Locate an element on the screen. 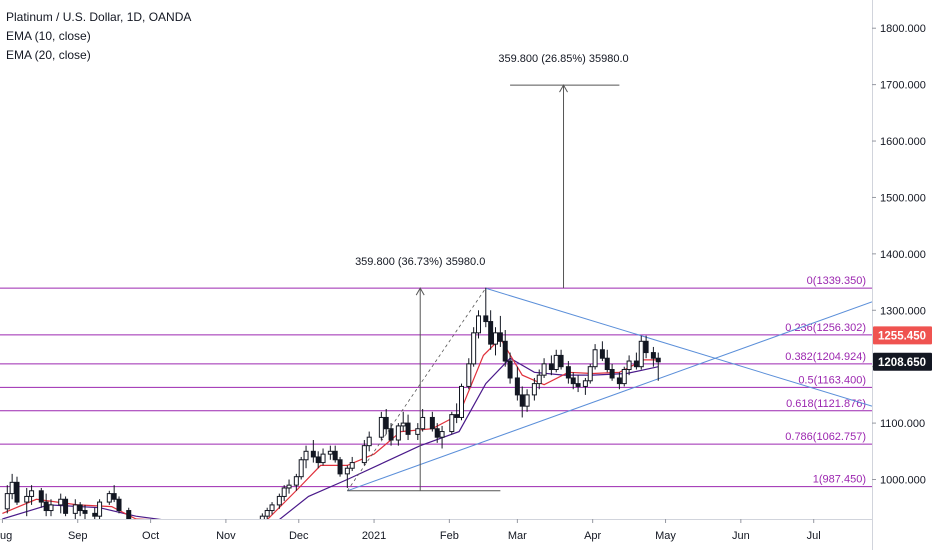 This screenshot has height=550, width=932. measure-label: 359.800 (36.73%) 35980.0 is located at coordinates (420, 262).